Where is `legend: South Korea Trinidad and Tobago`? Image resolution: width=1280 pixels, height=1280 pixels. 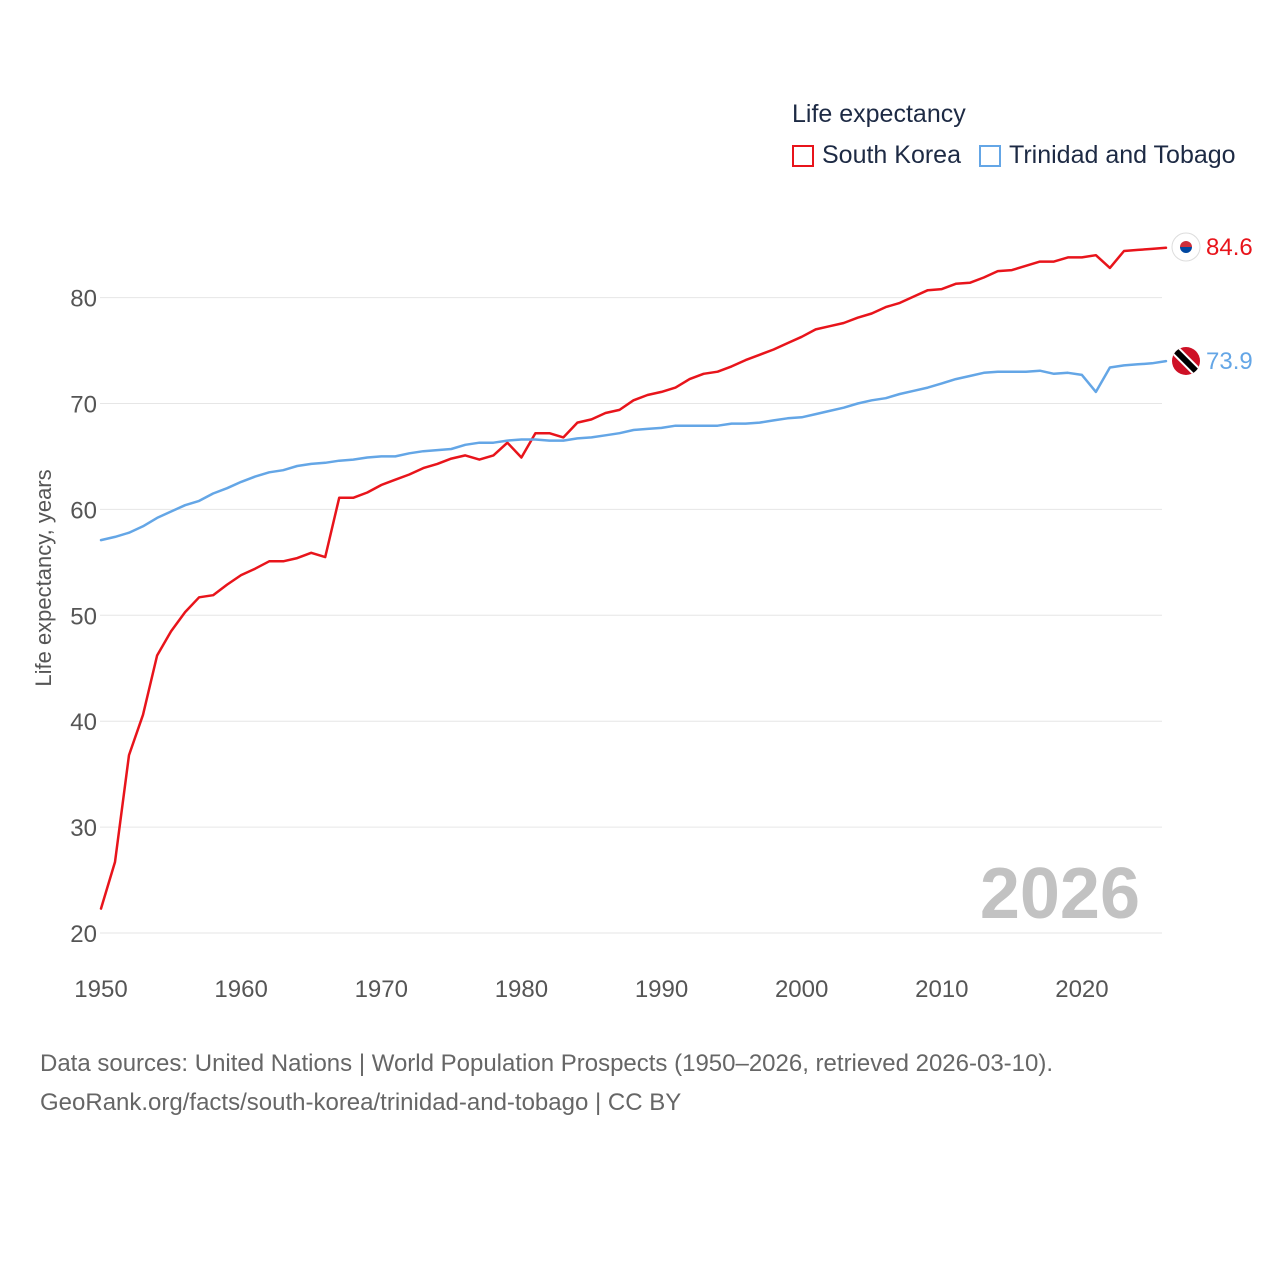 legend: South Korea Trinidad and Tobago is located at coordinates (1023, 155).